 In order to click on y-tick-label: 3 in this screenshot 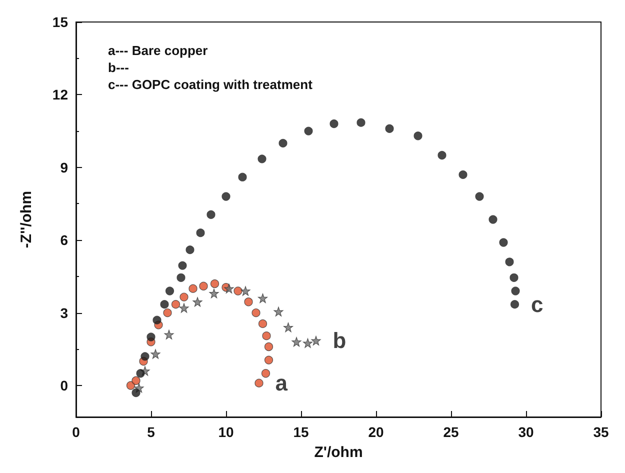, I will do `click(64, 312)`.